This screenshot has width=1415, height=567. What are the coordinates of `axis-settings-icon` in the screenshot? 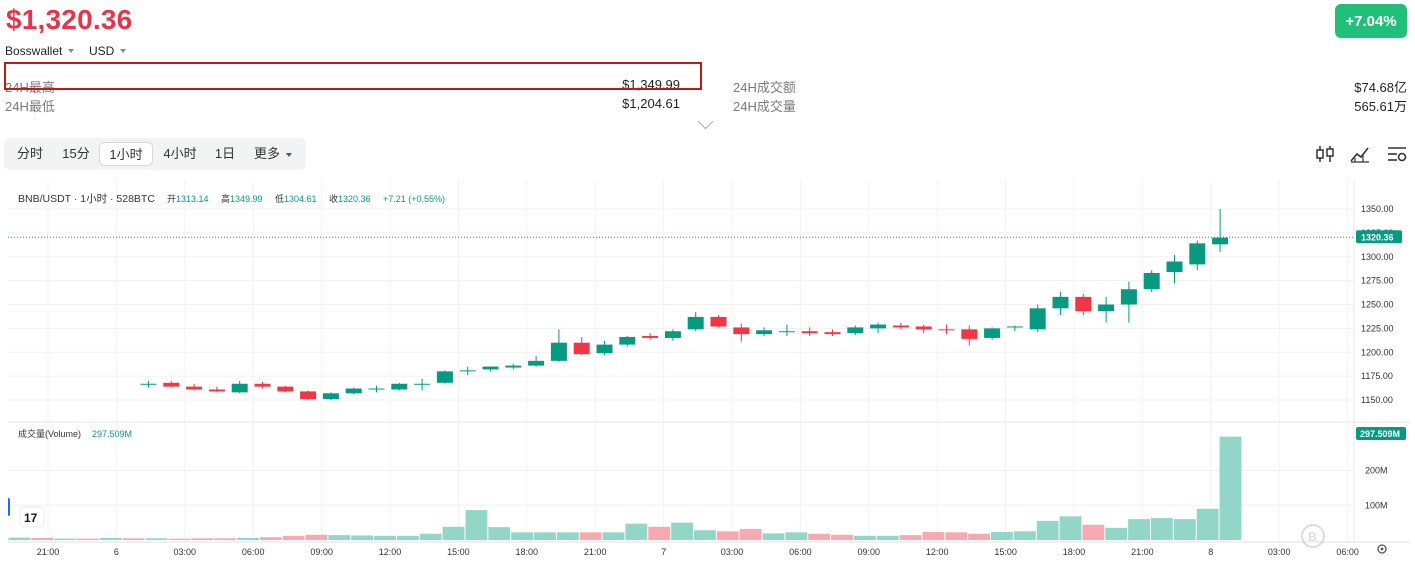 It's located at (1382, 549).